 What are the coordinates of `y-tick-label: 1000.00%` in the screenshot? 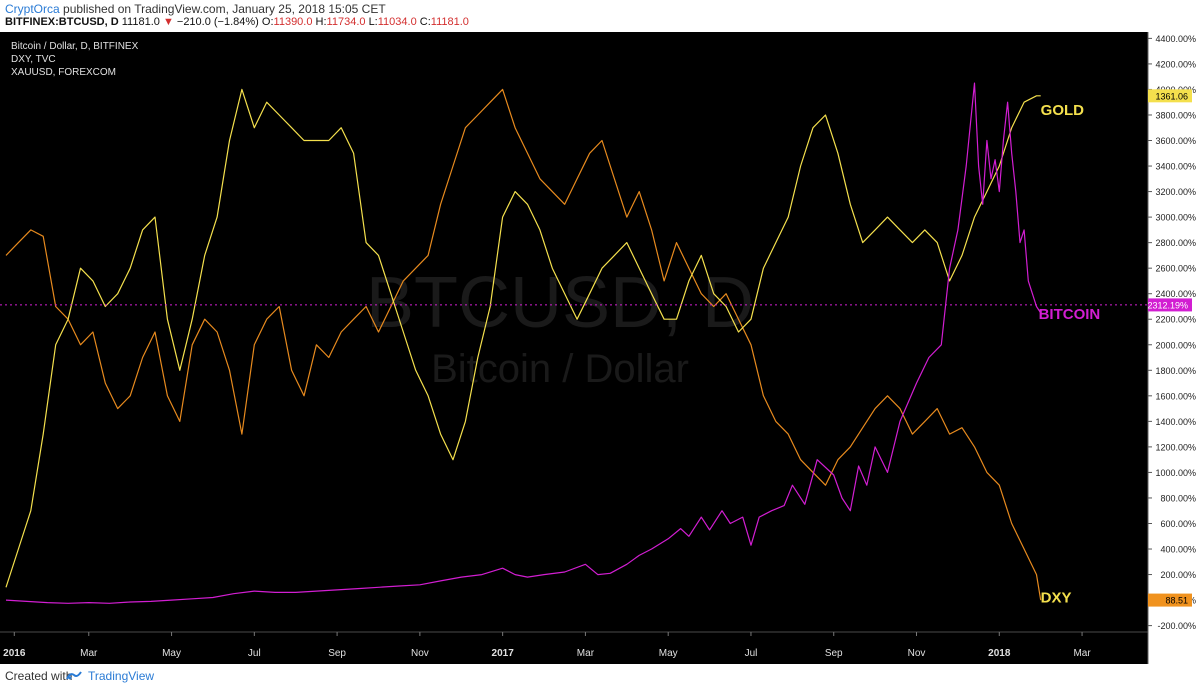 It's located at (1175, 473).